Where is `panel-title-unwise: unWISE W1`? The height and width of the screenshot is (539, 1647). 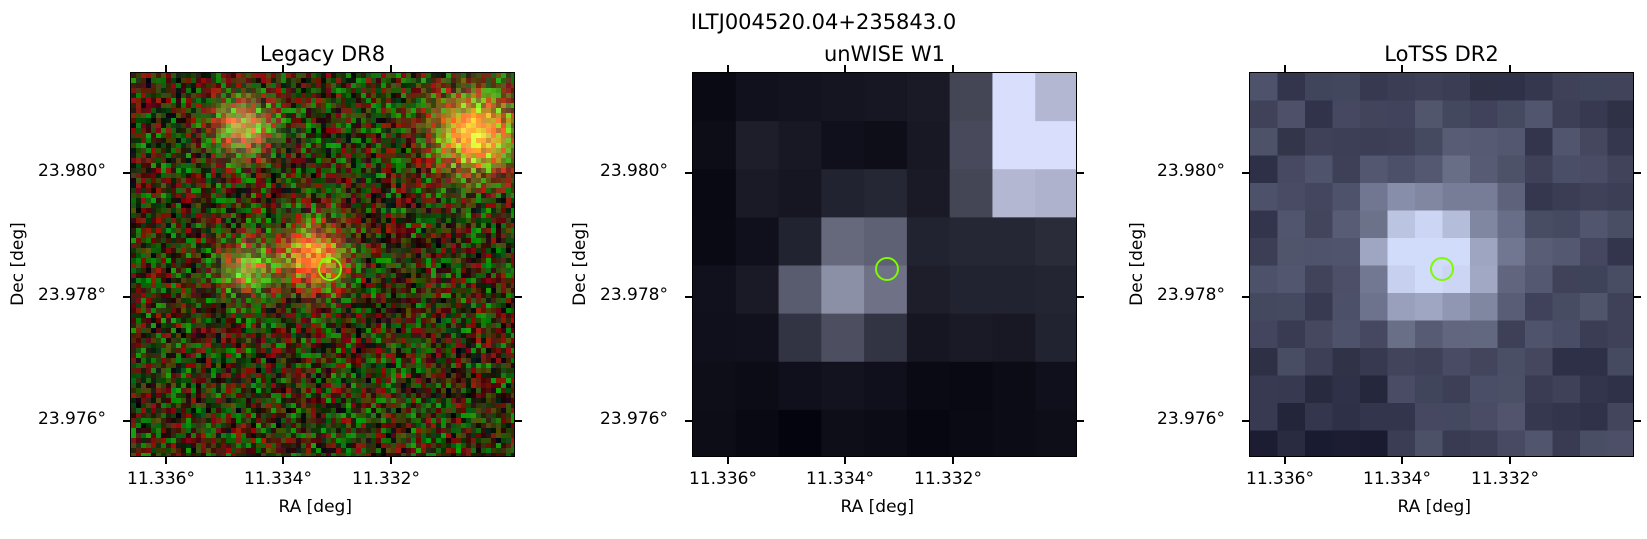 panel-title-unwise: unWISE W1 is located at coordinates (884, 54).